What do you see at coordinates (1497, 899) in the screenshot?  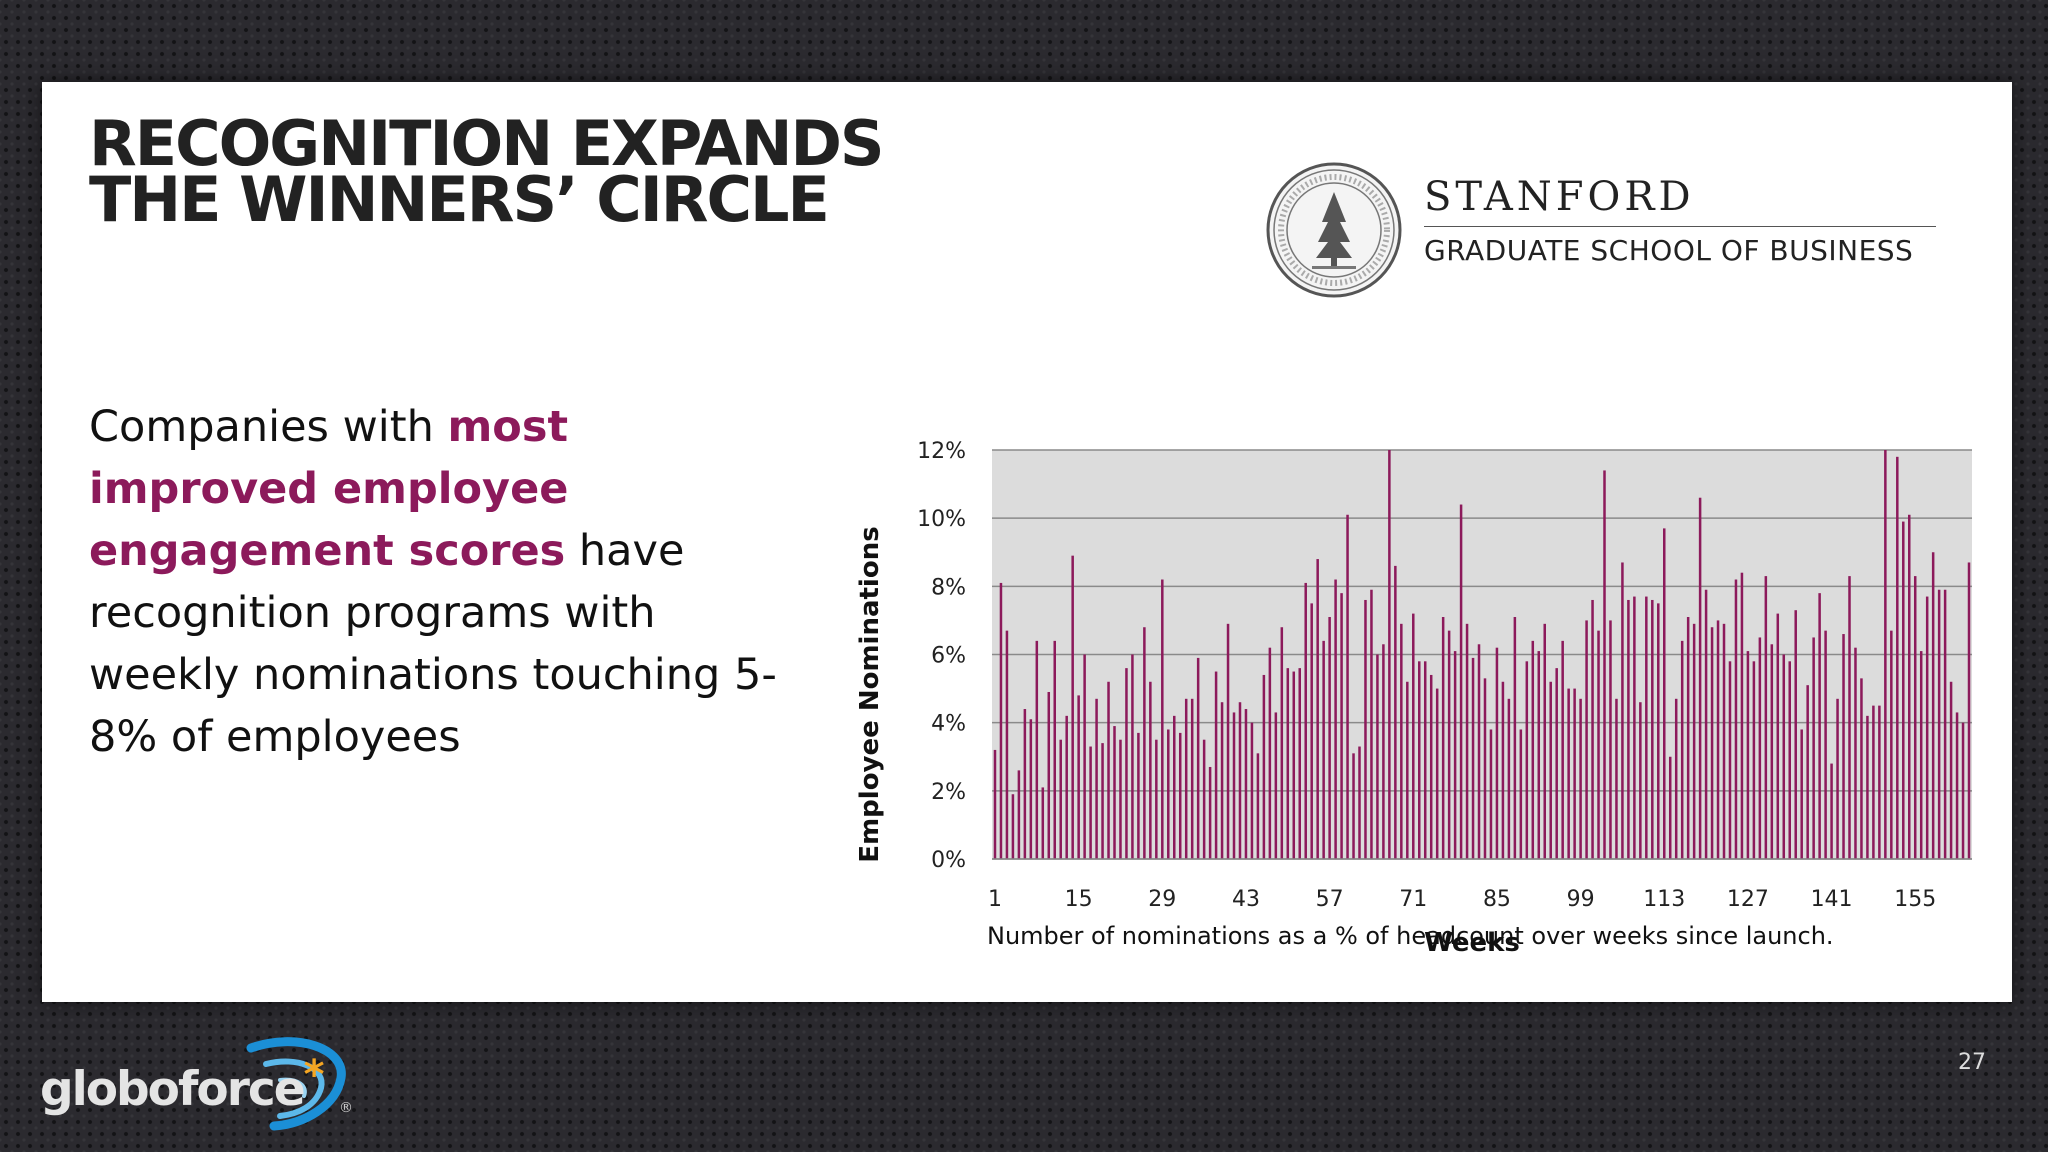 I see `x-tick-label: 85` at bounding box center [1497, 899].